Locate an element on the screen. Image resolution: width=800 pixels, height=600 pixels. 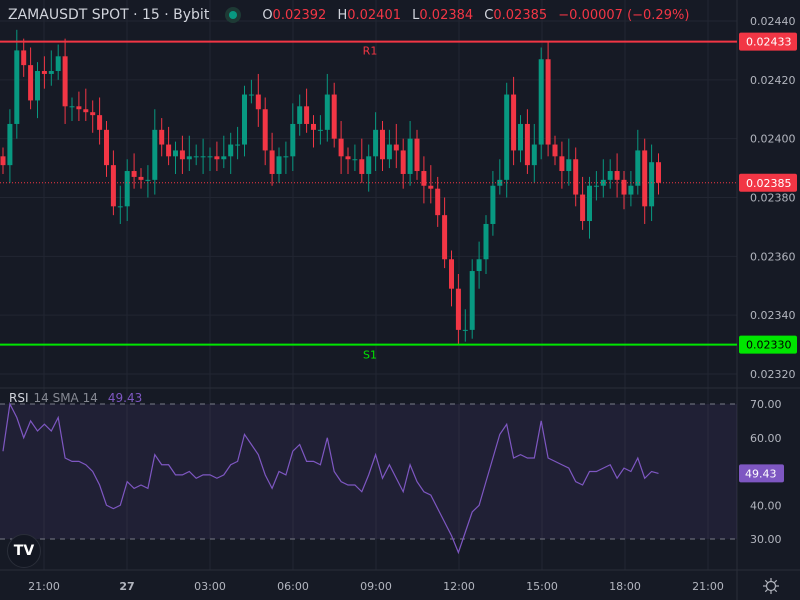
rsi-value-badge is located at coordinates (761, 473).